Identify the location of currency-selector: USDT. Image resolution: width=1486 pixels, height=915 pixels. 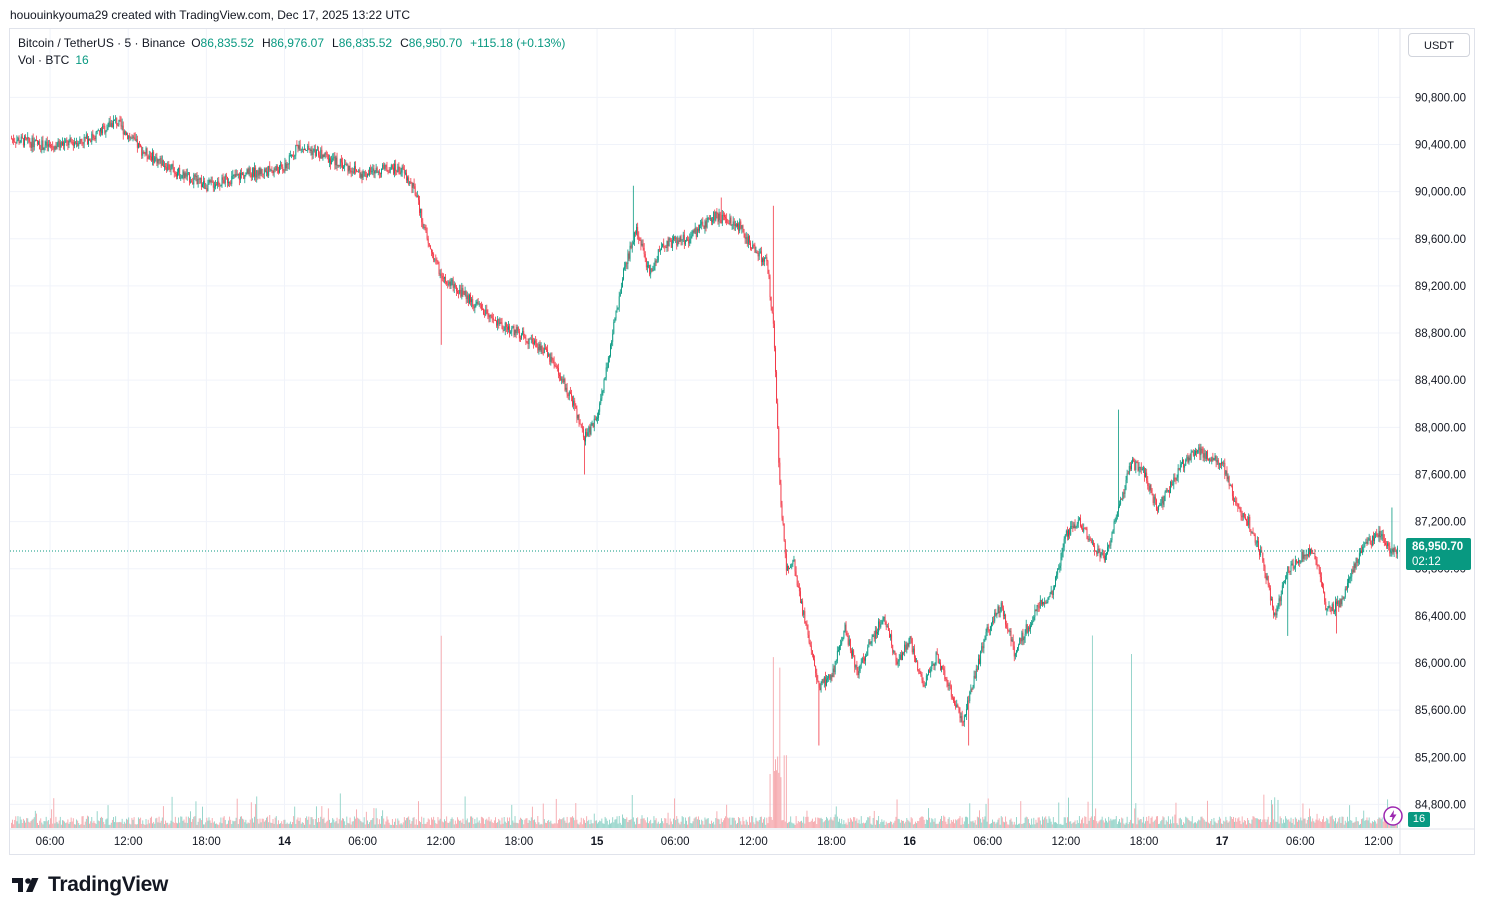
(1439, 45).